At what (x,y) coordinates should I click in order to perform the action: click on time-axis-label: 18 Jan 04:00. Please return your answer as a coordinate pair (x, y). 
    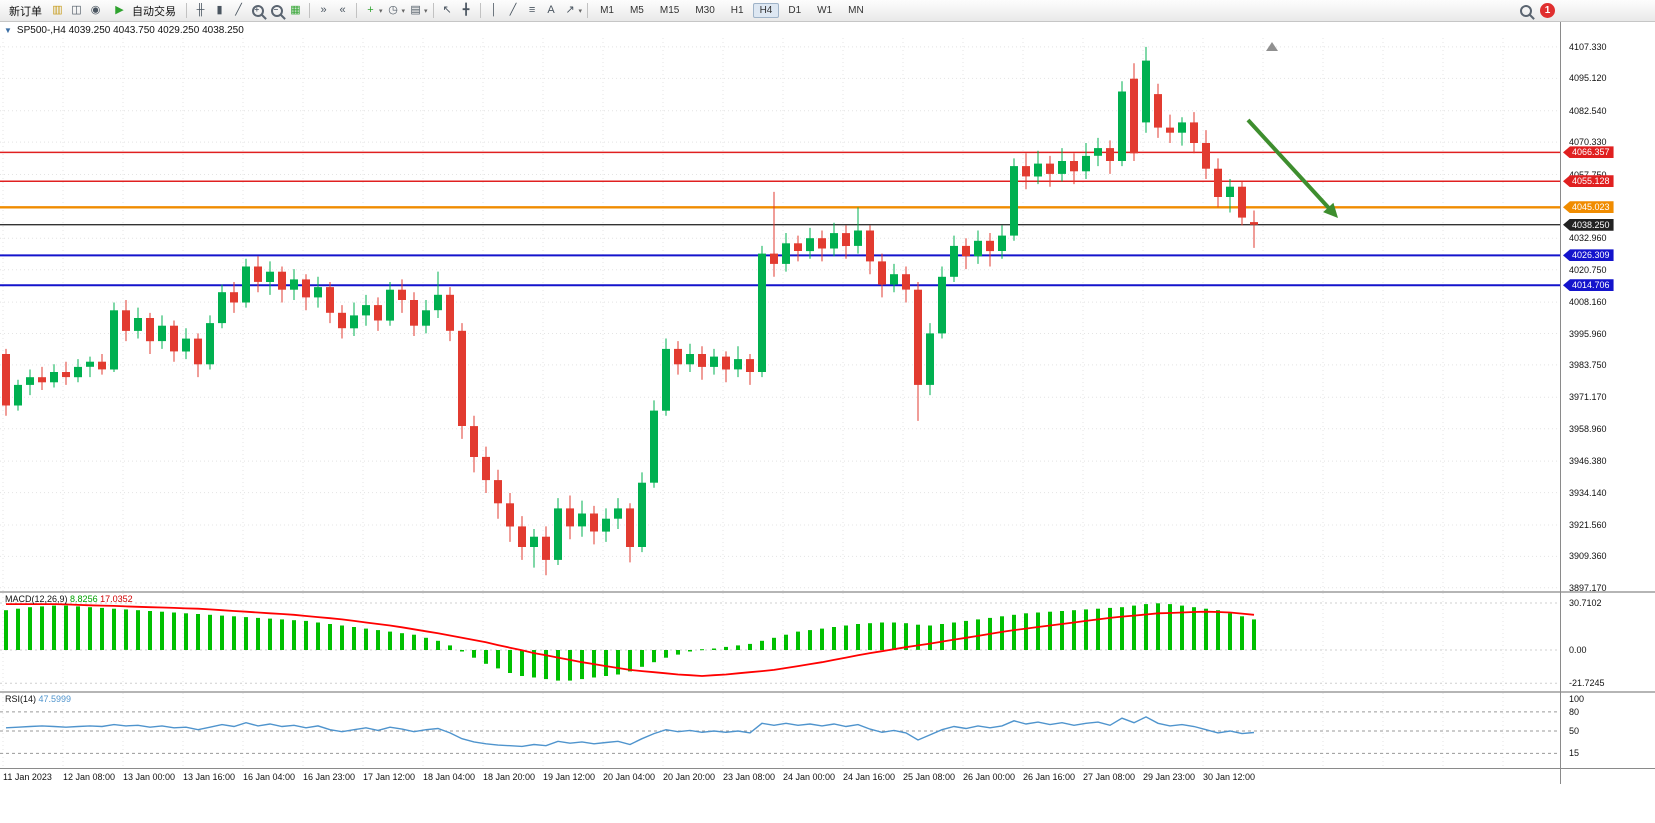
    Looking at the image, I should click on (449, 777).